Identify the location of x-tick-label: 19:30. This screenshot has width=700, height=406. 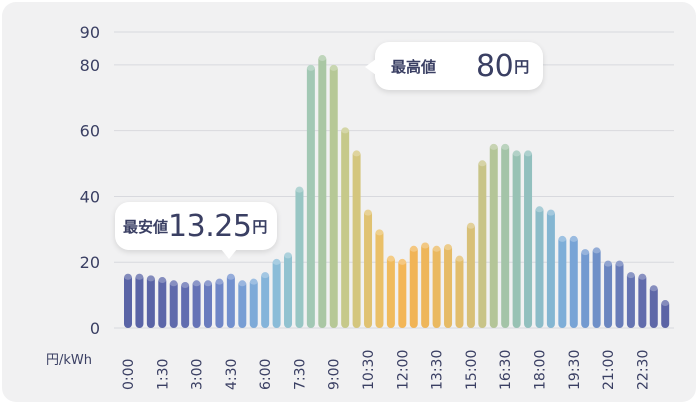
(575, 370).